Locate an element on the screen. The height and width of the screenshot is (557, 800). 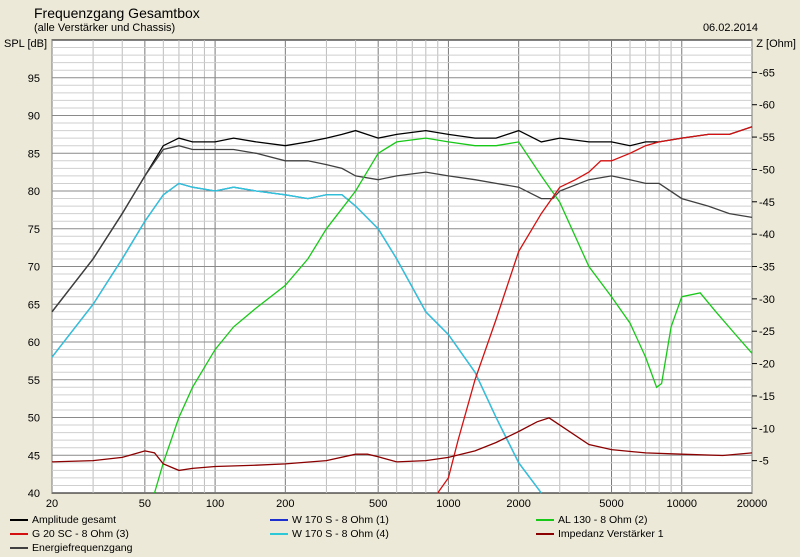
x-tick-label: 500 is located at coordinates (378, 504).